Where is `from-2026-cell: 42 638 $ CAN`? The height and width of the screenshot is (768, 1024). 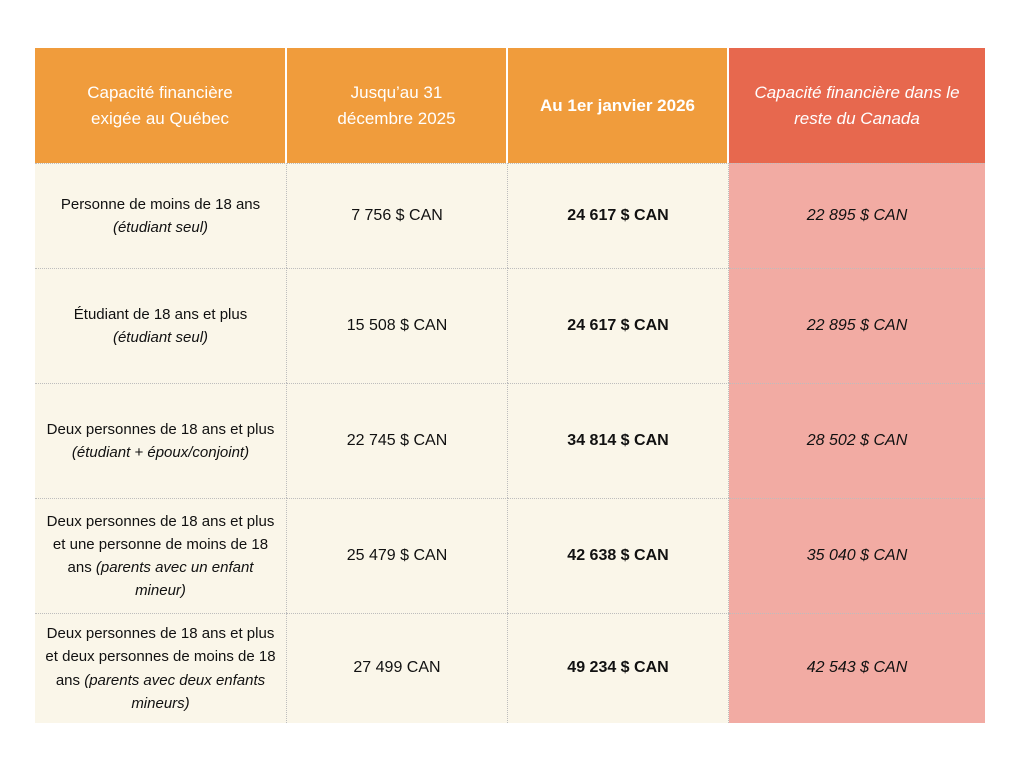 from-2026-cell: 42 638 $ CAN is located at coordinates (618, 555).